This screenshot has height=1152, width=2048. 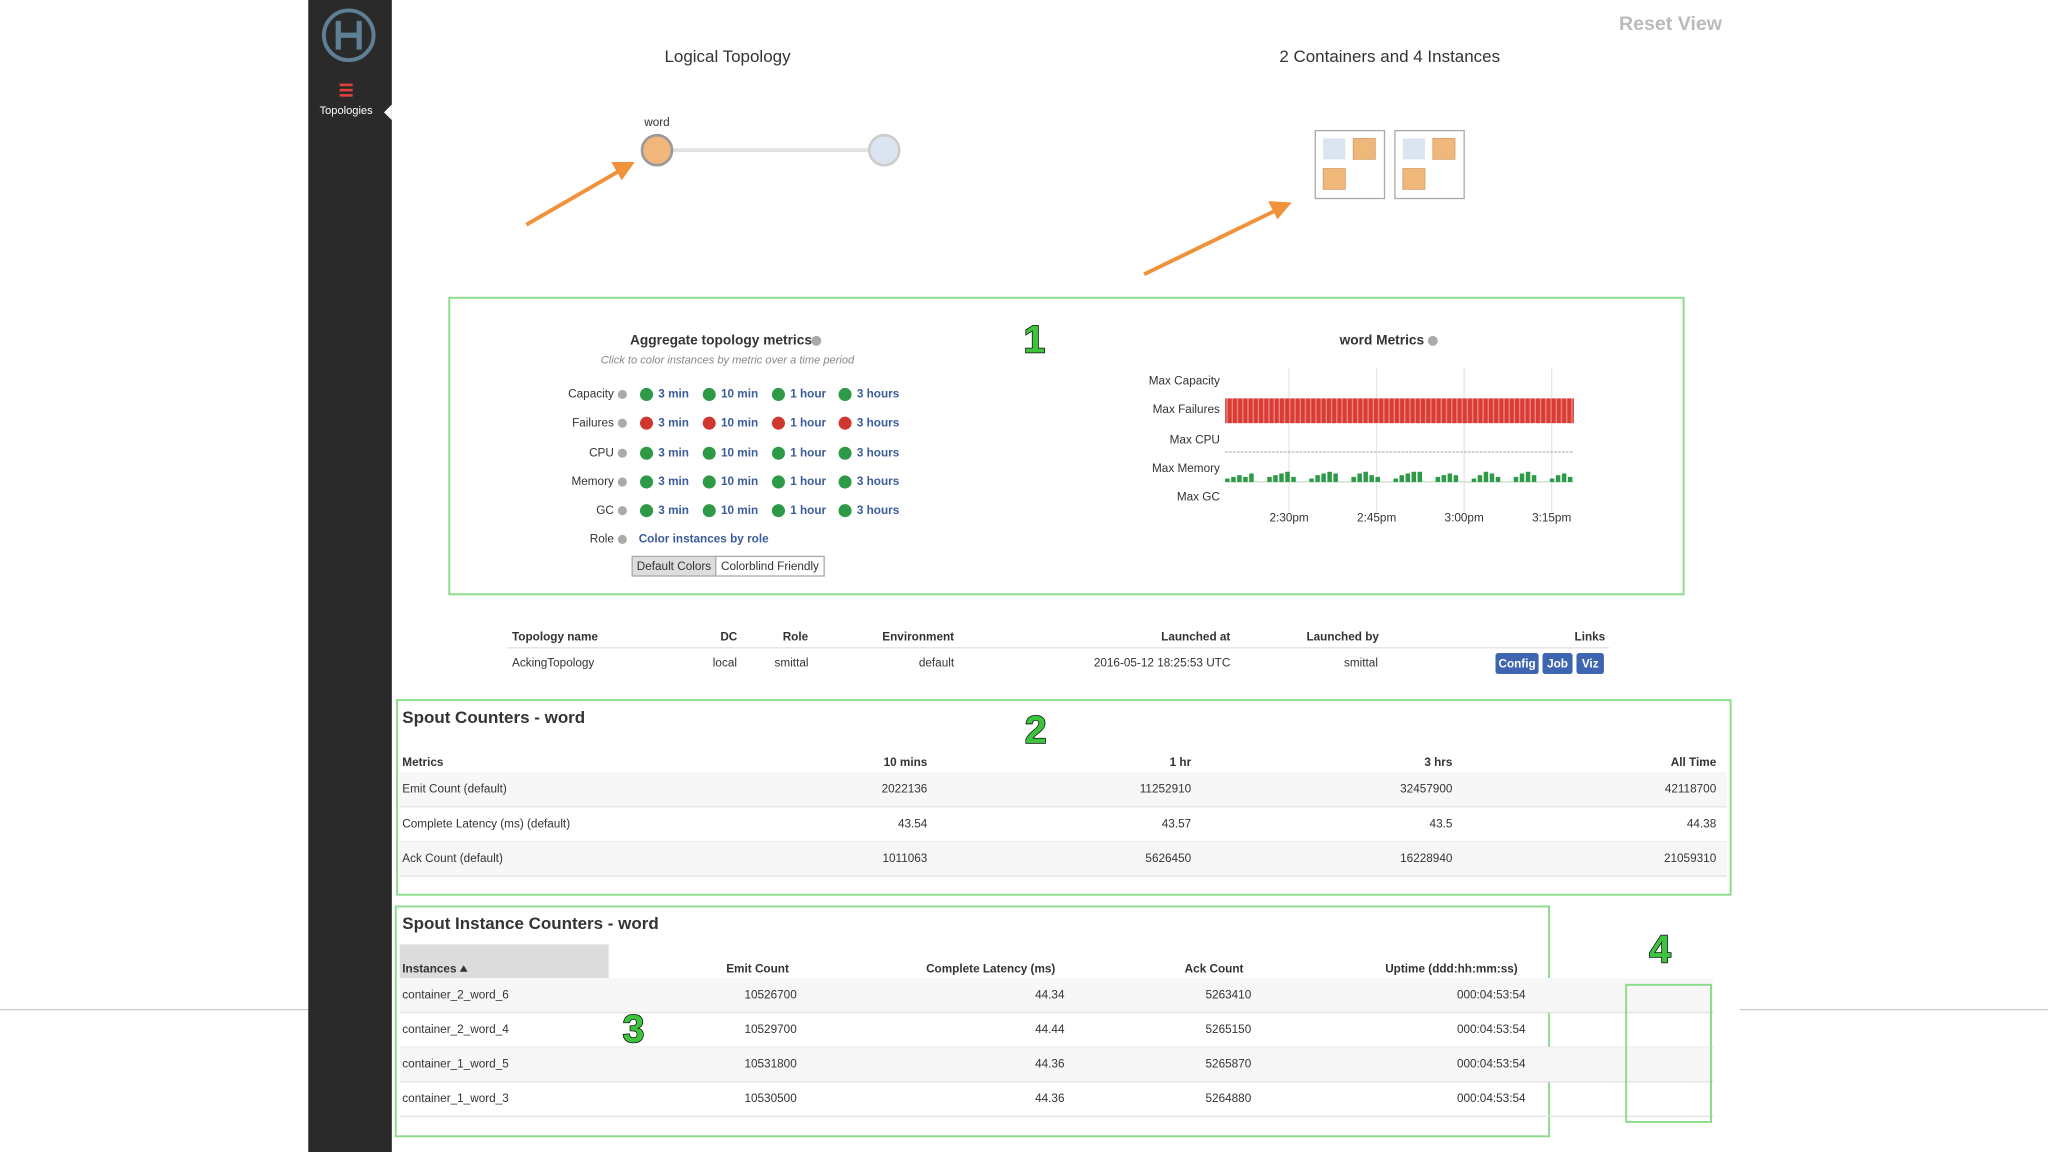 What do you see at coordinates (1590, 636) in the screenshot?
I see `column-header: Links` at bounding box center [1590, 636].